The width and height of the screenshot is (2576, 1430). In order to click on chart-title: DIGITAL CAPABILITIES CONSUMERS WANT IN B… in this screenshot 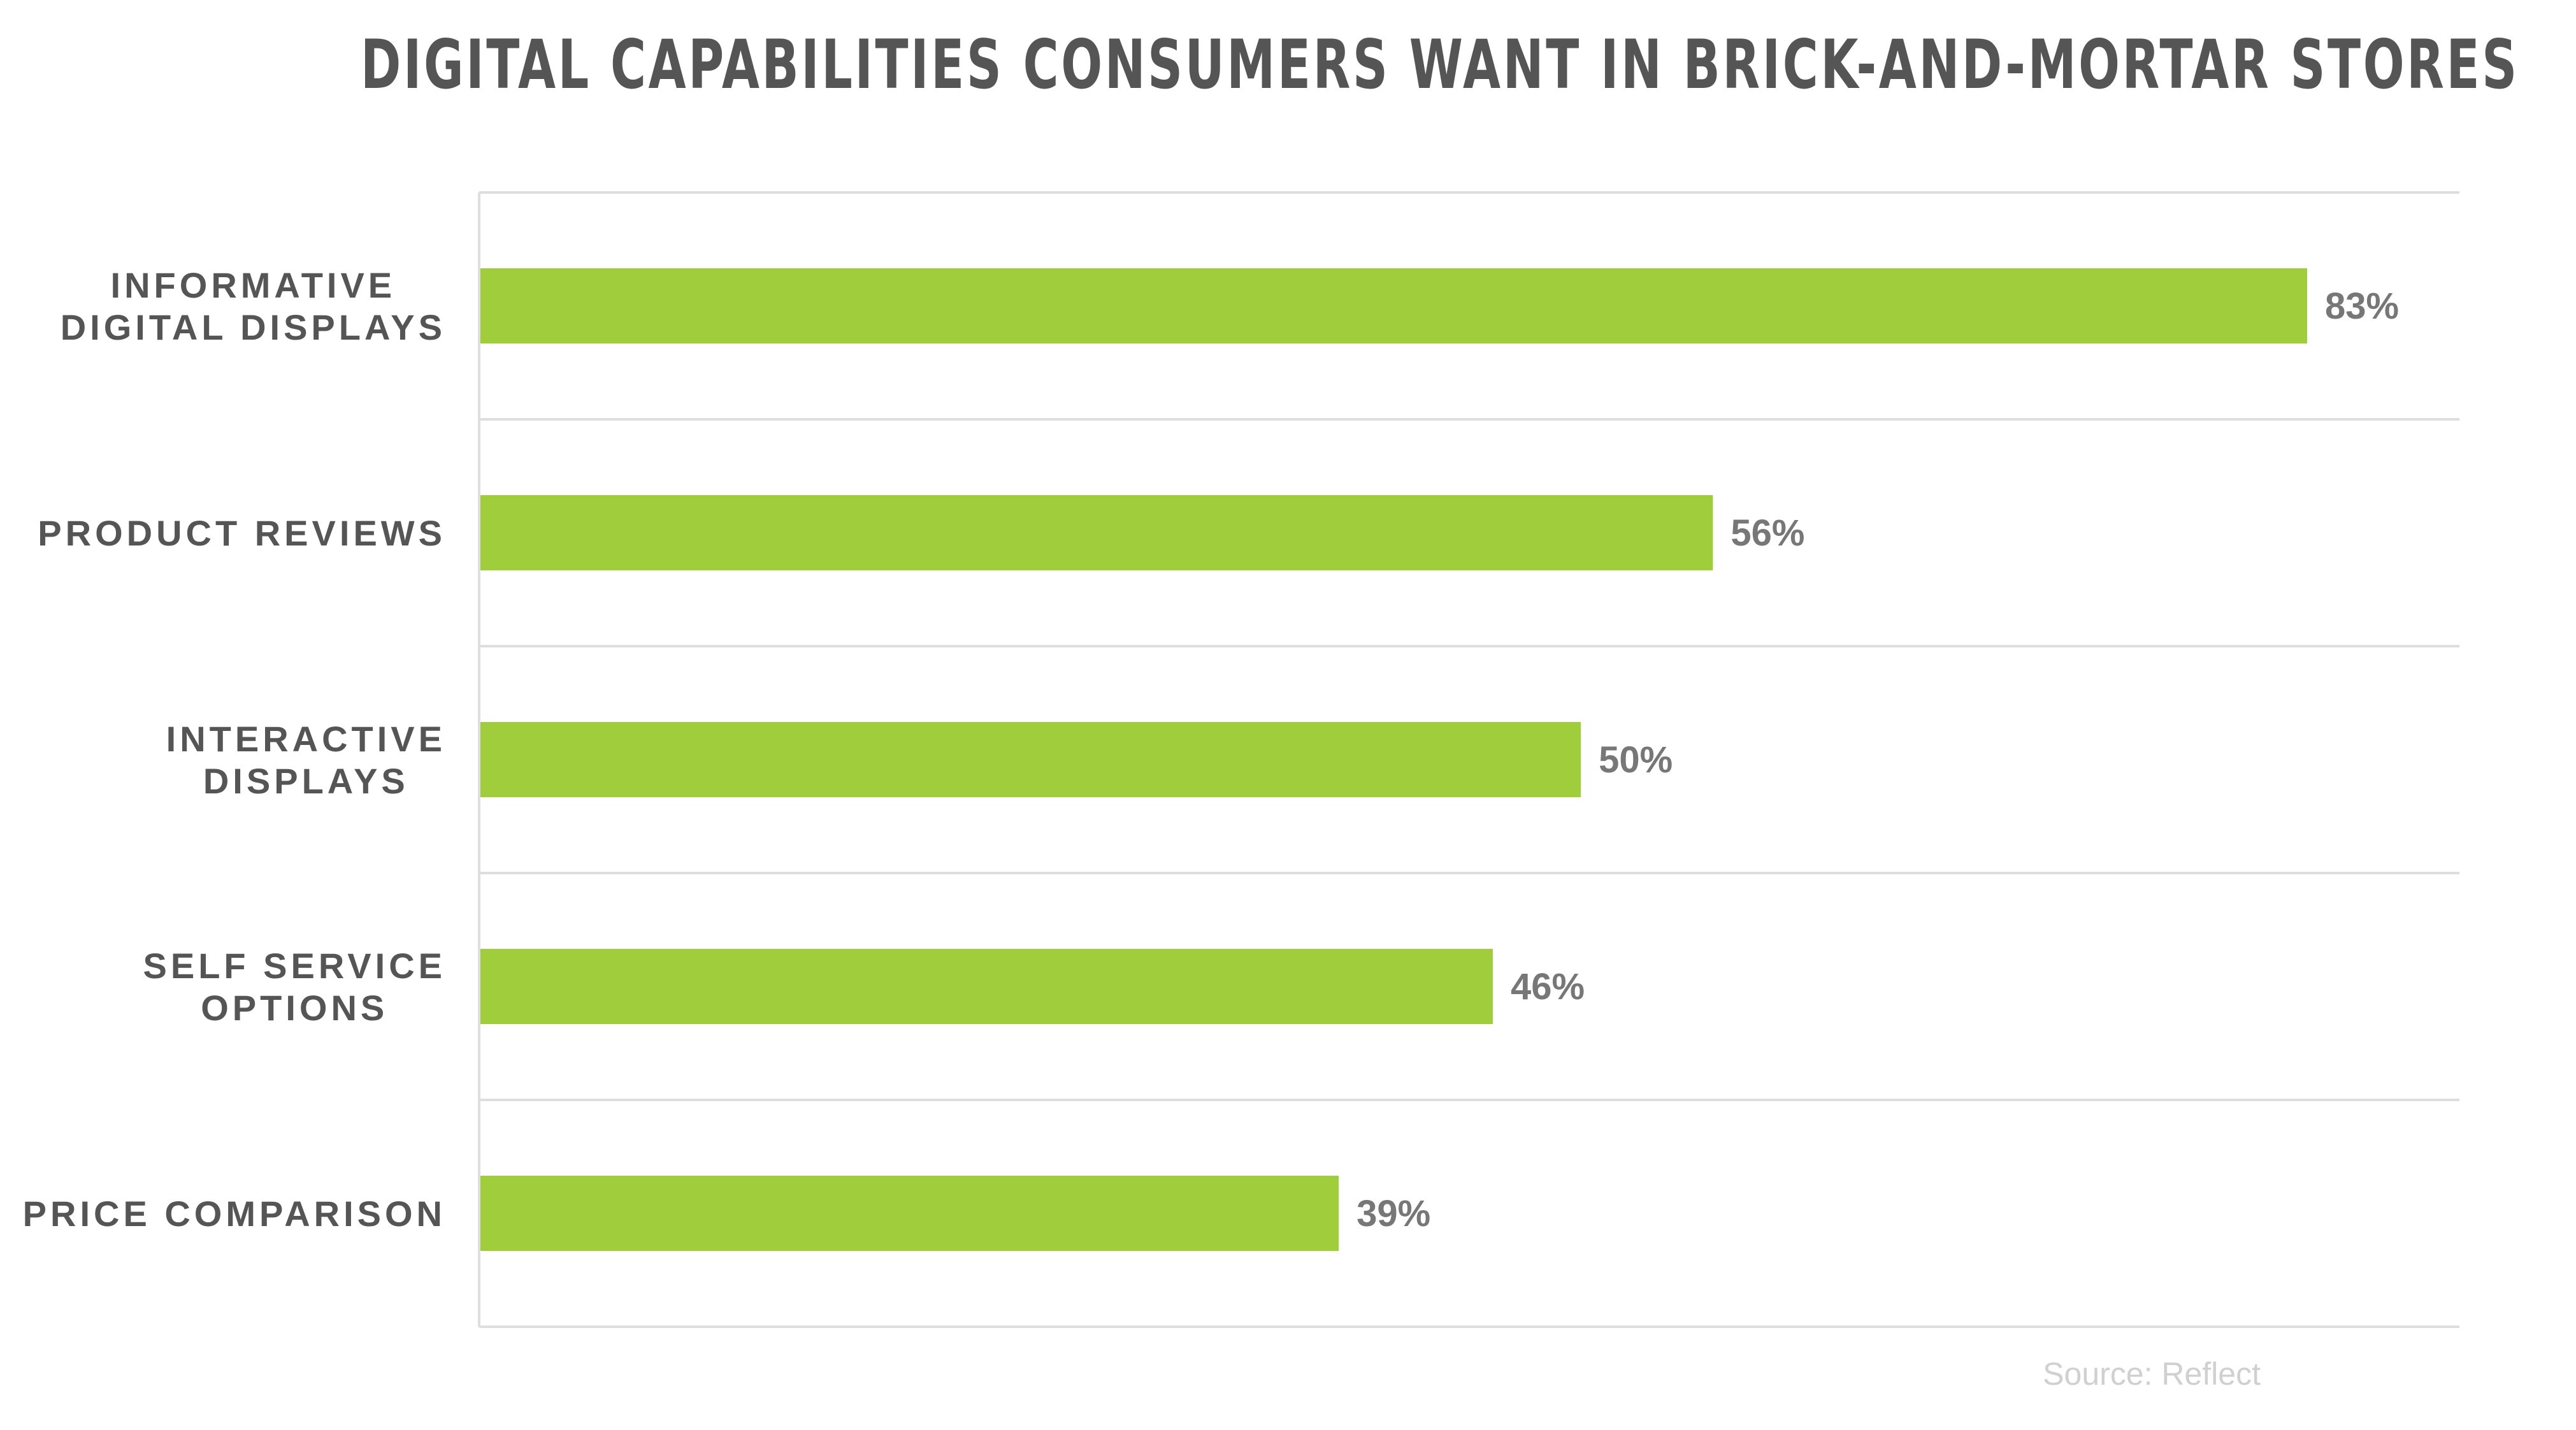, I will do `click(1440, 64)`.